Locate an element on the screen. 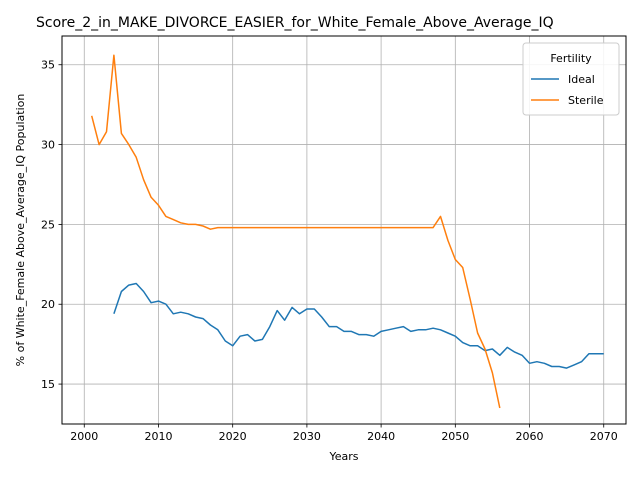 Image resolution: width=640 pixels, height=480 pixels. legend-box is located at coordinates (571, 79).